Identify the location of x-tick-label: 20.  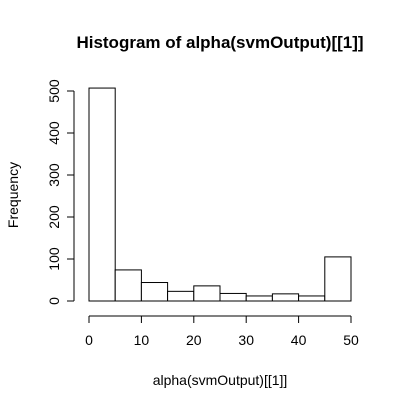
(194, 340).